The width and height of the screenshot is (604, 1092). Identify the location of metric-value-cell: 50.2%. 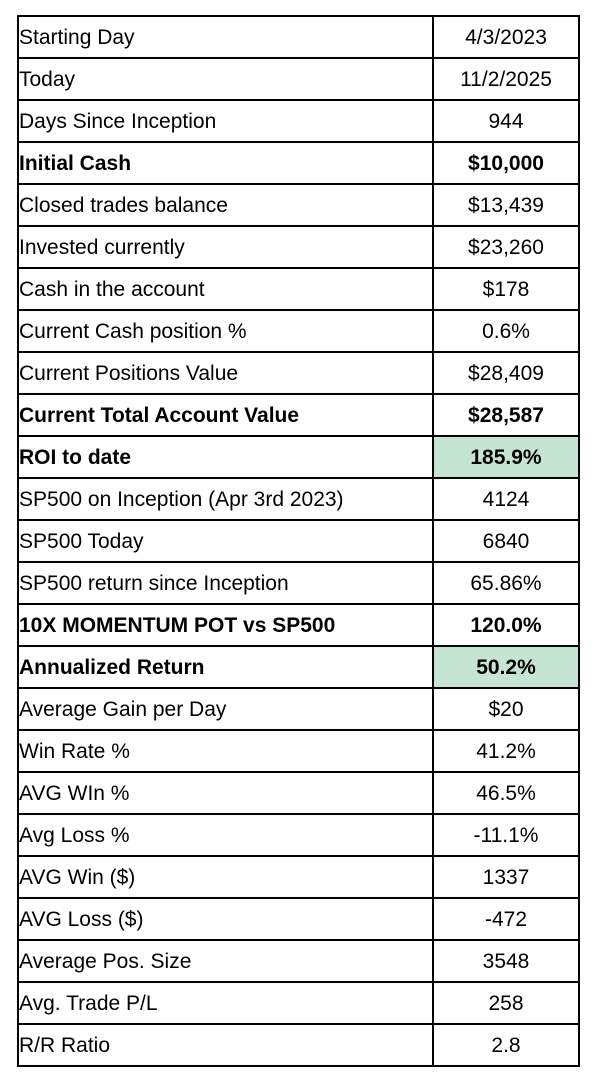
(506, 667).